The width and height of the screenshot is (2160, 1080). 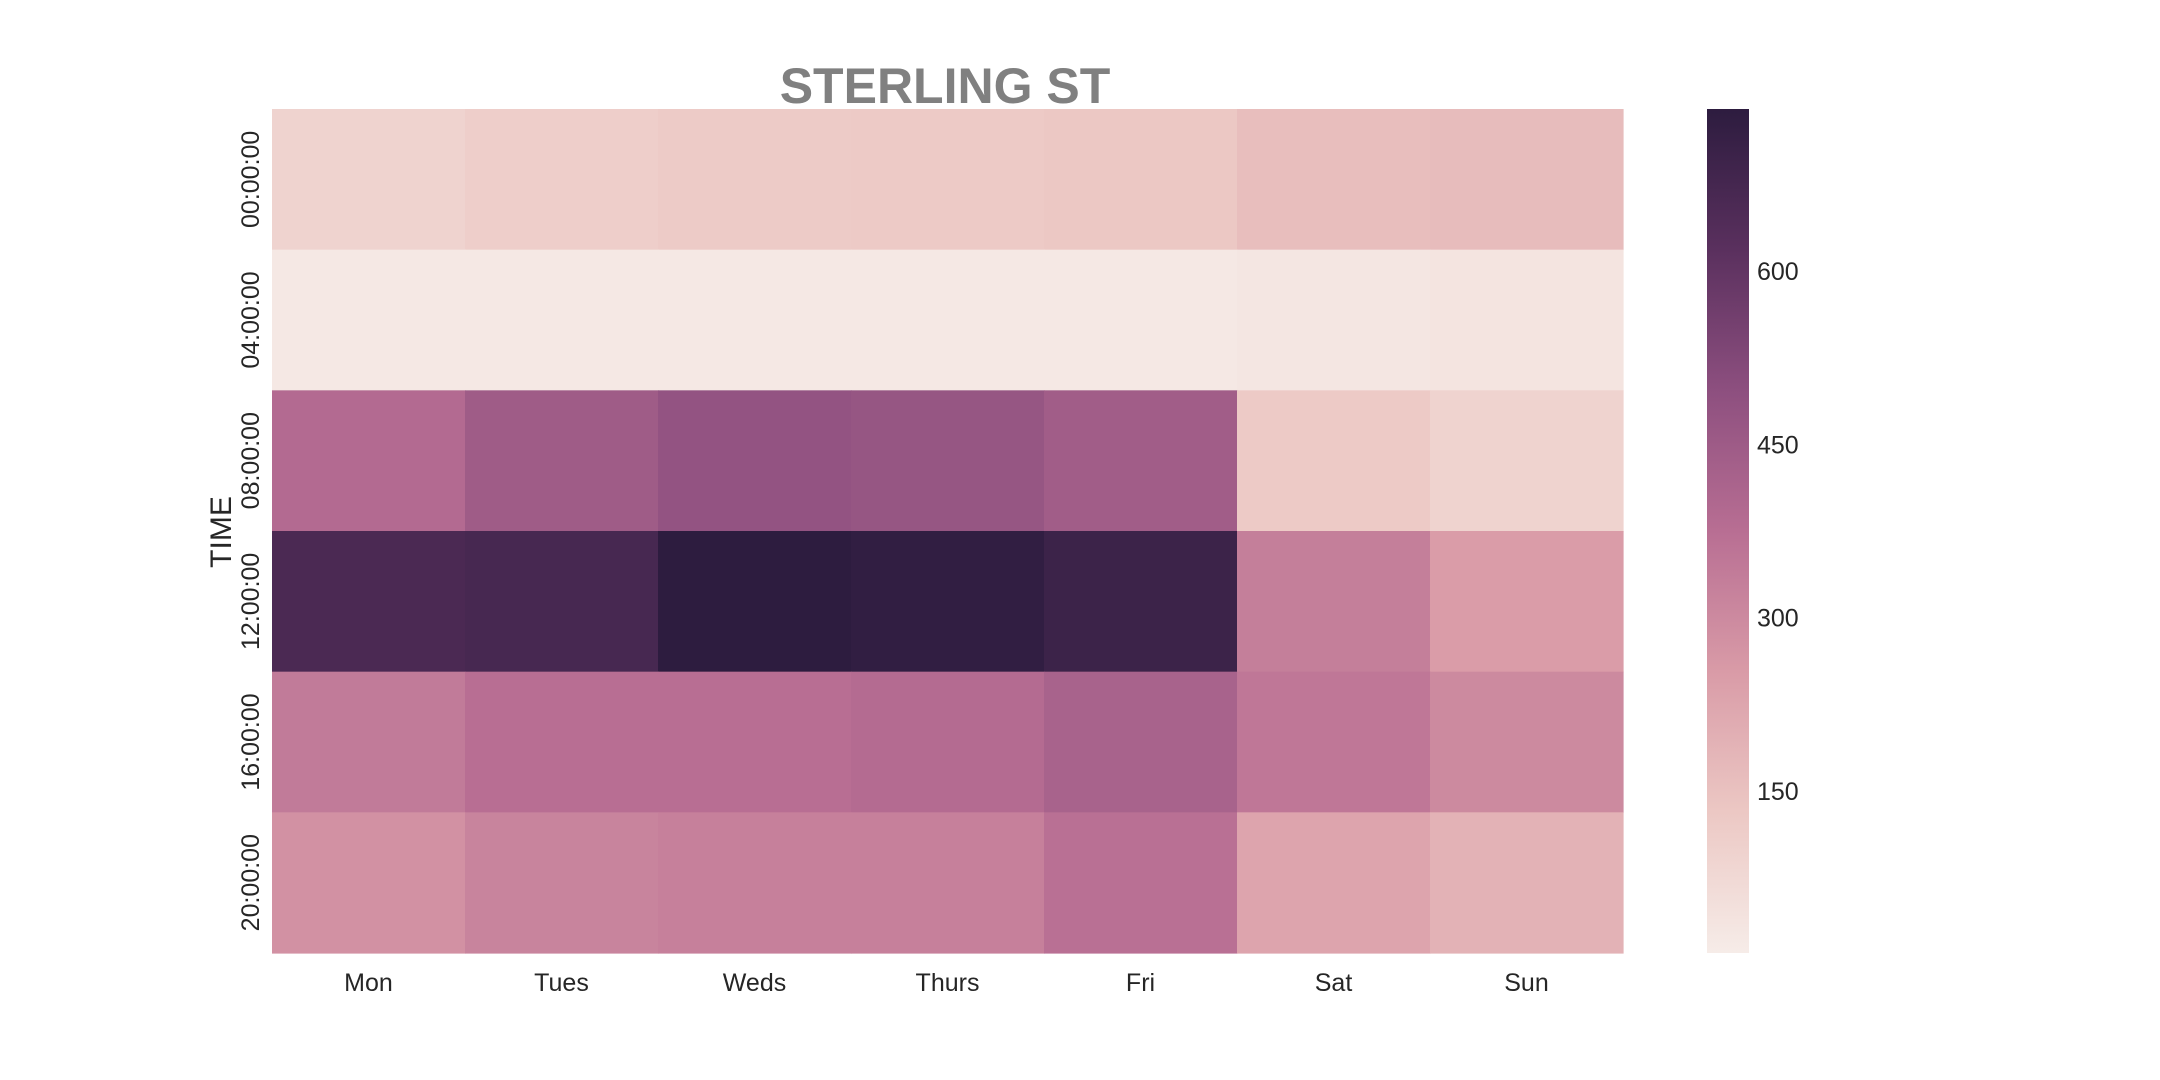 What do you see at coordinates (251, 179) in the screenshot?
I see `y-tick-label: 00:00:00` at bounding box center [251, 179].